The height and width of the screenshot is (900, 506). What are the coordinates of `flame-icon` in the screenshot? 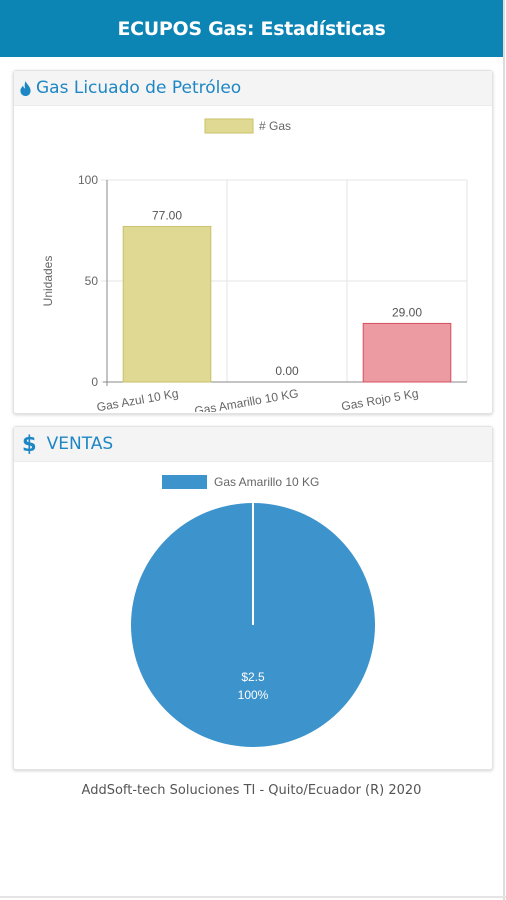 It's located at (25, 88).